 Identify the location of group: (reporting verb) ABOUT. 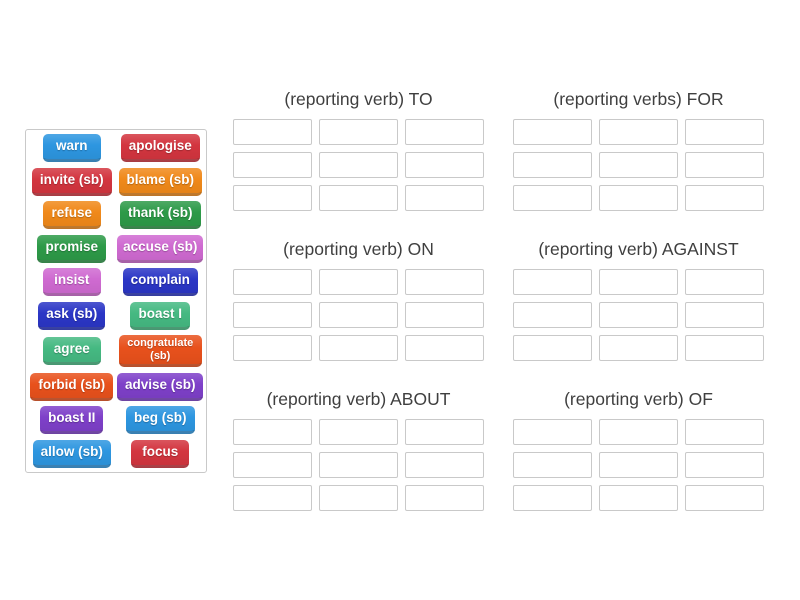
(358, 449).